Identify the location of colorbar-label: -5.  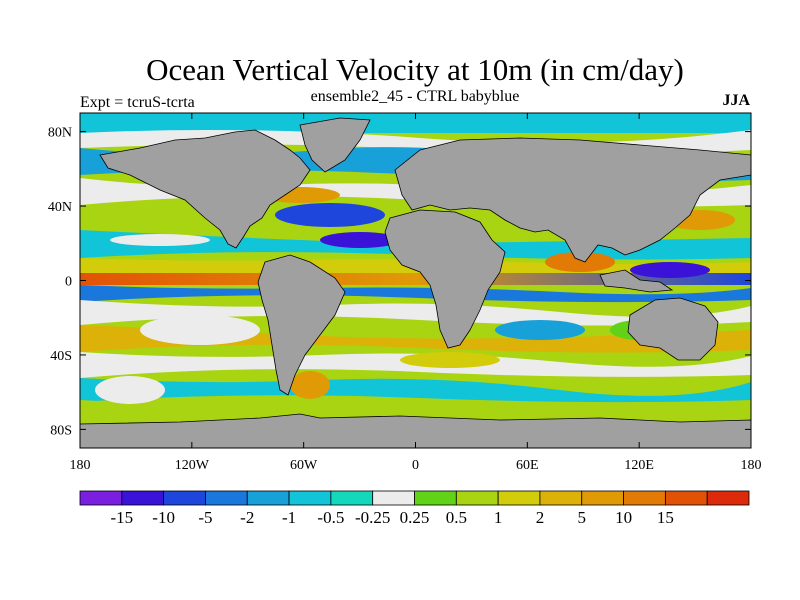
(205, 517).